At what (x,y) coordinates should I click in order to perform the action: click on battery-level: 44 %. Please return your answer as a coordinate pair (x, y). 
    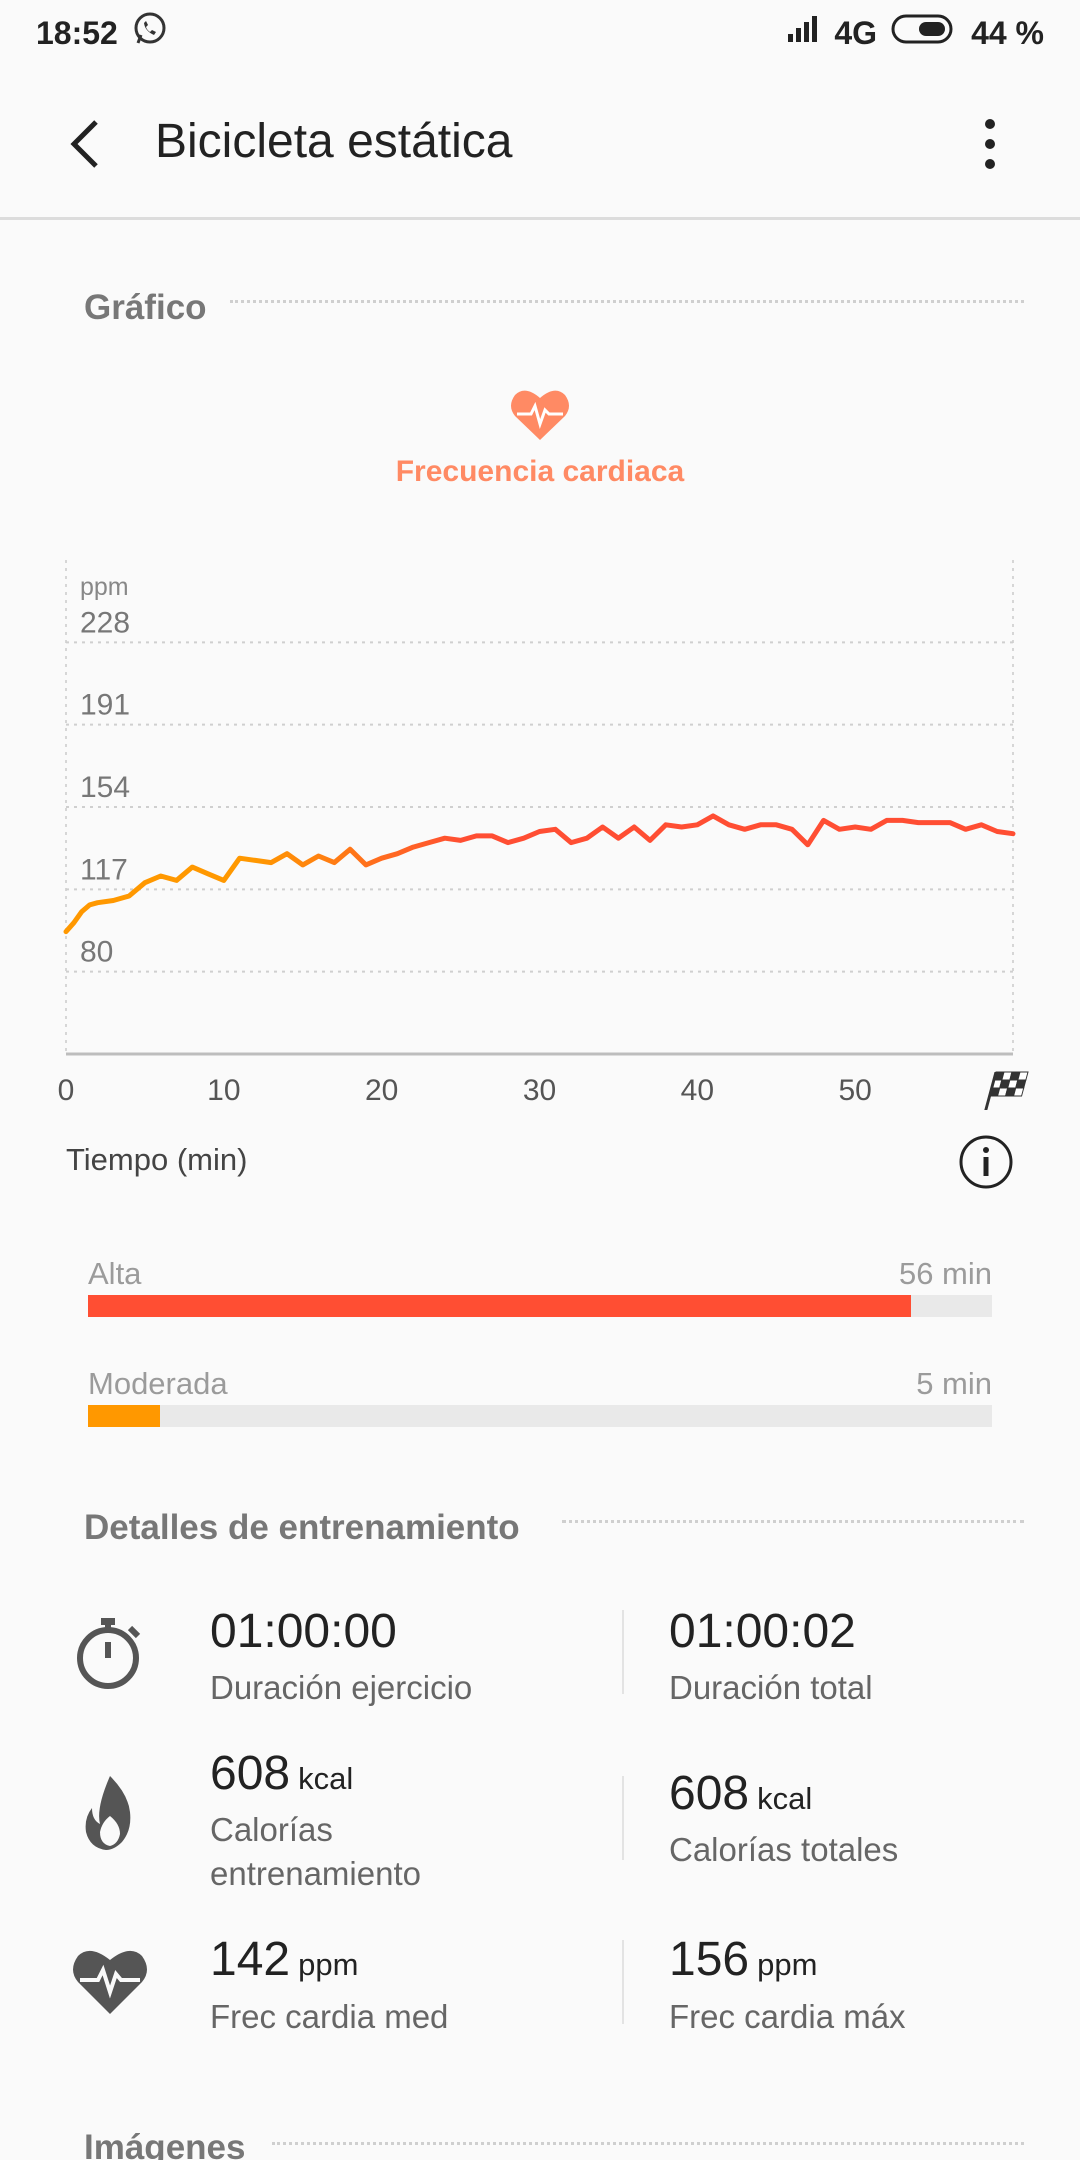
    Looking at the image, I should click on (1007, 32).